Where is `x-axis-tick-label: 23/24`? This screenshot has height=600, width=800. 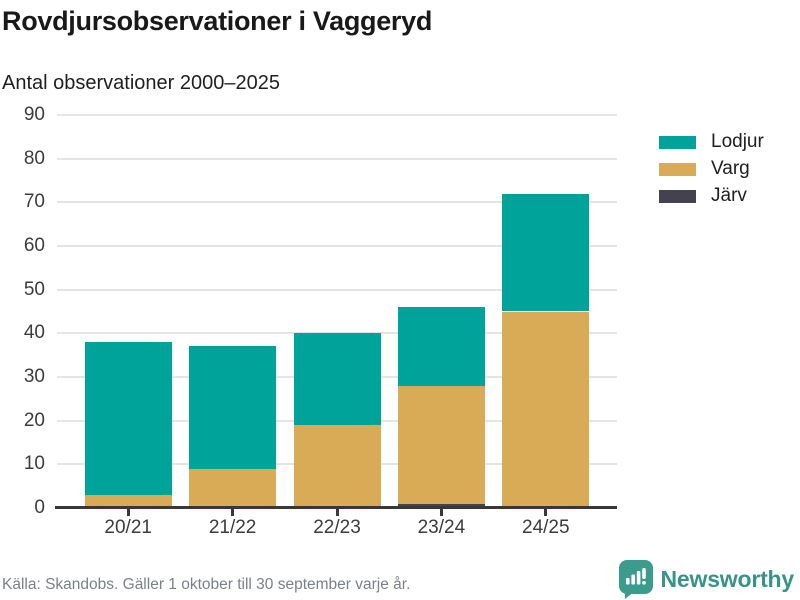 x-axis-tick-label: 23/24 is located at coordinates (441, 527).